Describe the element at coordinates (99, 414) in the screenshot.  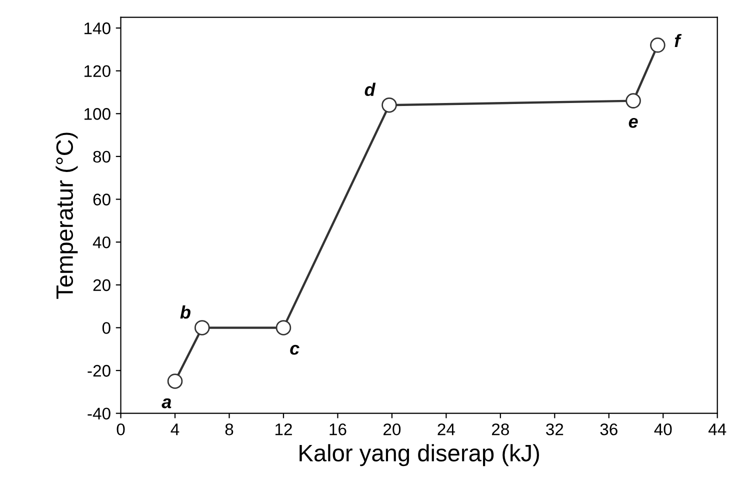
I see `y-tick-label: -40` at that location.